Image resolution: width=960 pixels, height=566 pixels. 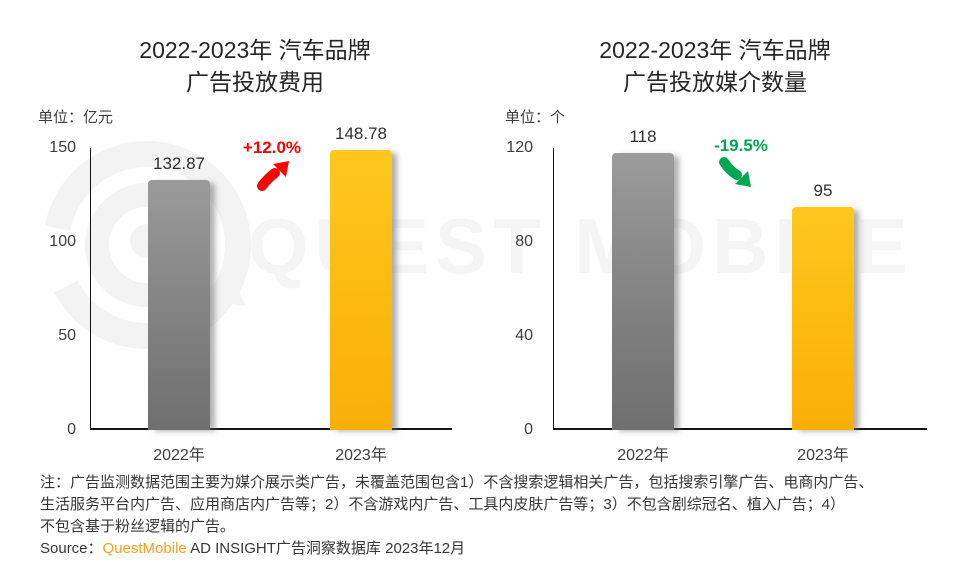 What do you see at coordinates (326, 548) in the screenshot?
I see `source-suffix: AD INSIGHT广告洞察数据库 2023年12月` at bounding box center [326, 548].